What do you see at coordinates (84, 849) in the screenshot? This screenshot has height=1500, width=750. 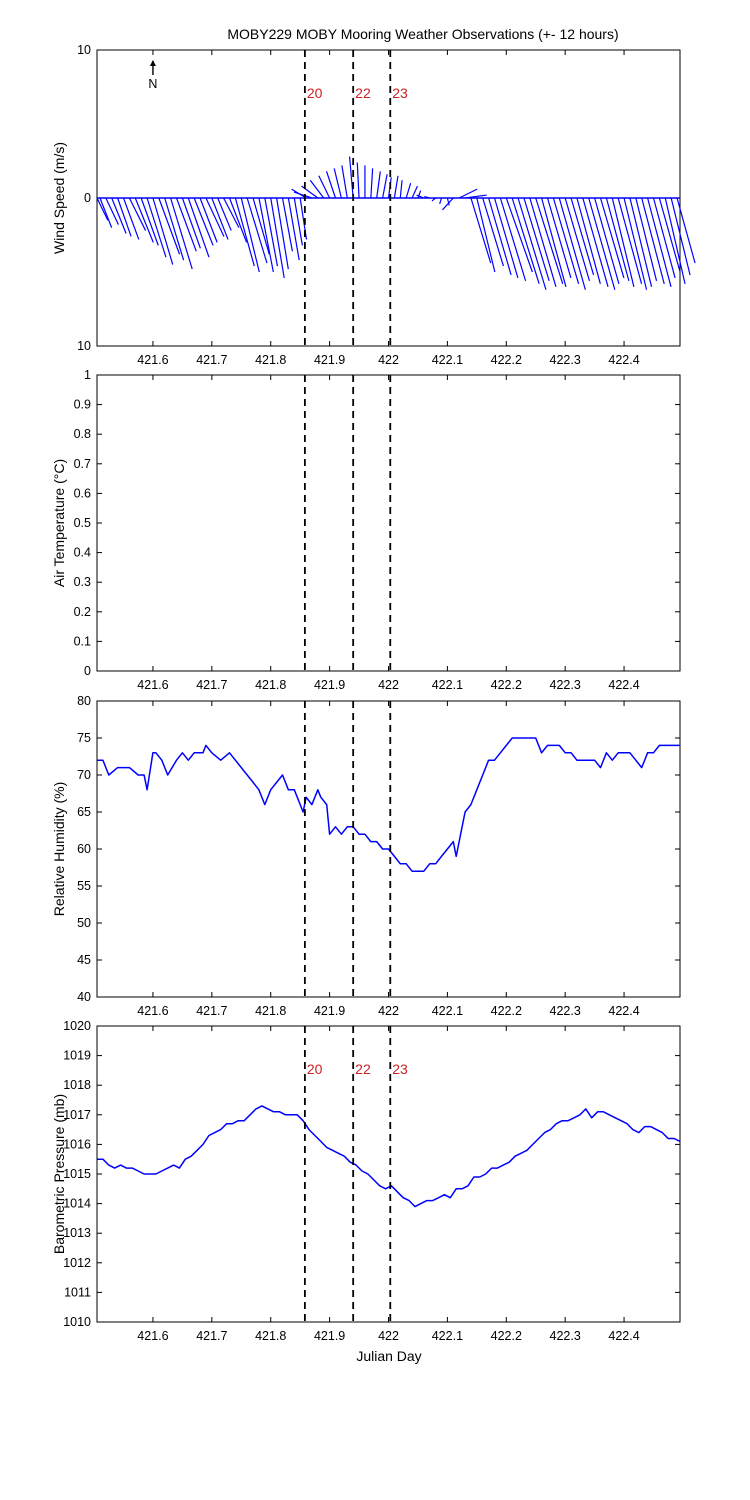 I see `y-tick-label: 60` at bounding box center [84, 849].